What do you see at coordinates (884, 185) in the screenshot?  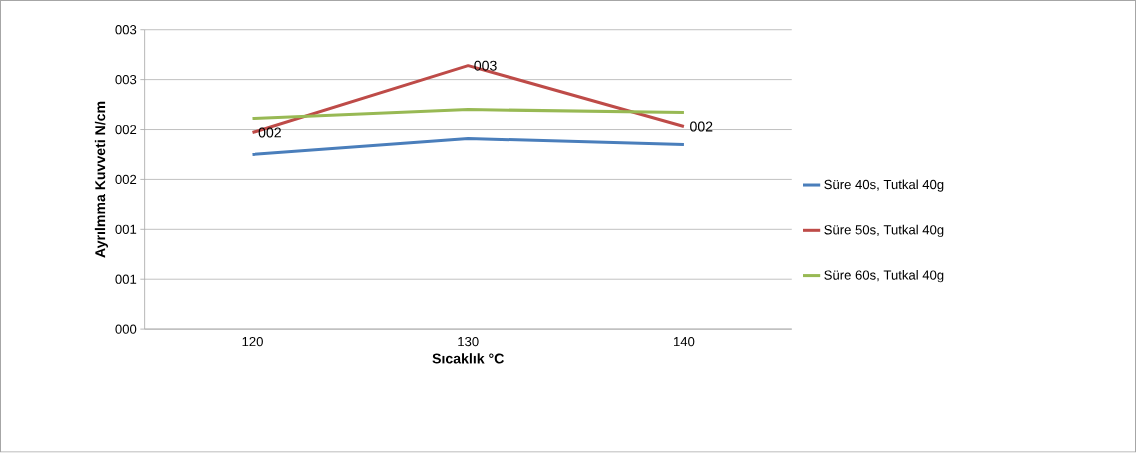 I see `legend-label: Süre 40s, Tutkal 40g` at bounding box center [884, 185].